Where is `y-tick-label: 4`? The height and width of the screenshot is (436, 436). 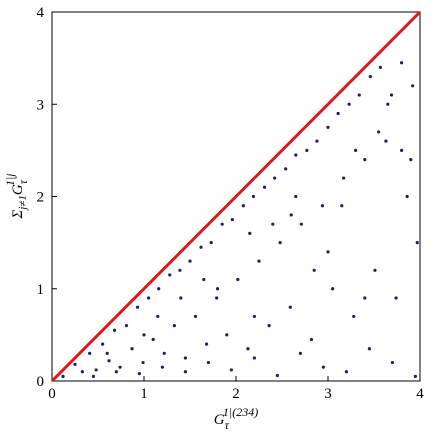 y-tick-label: 4 is located at coordinates (41, 13).